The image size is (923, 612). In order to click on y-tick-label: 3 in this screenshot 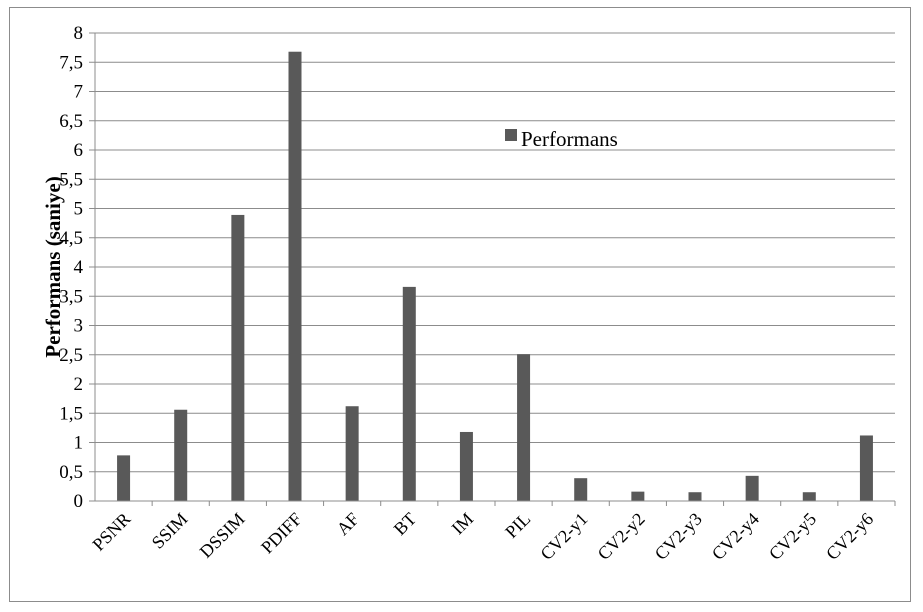, I will do `click(79, 326)`.